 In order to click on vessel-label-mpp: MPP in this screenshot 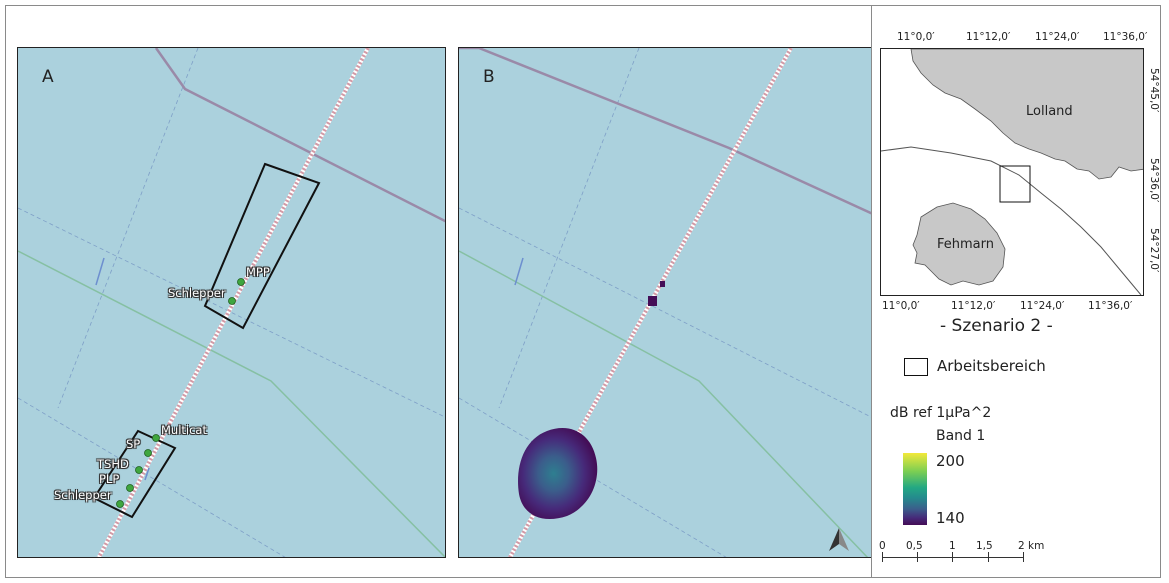, I will do `click(258, 272)`.